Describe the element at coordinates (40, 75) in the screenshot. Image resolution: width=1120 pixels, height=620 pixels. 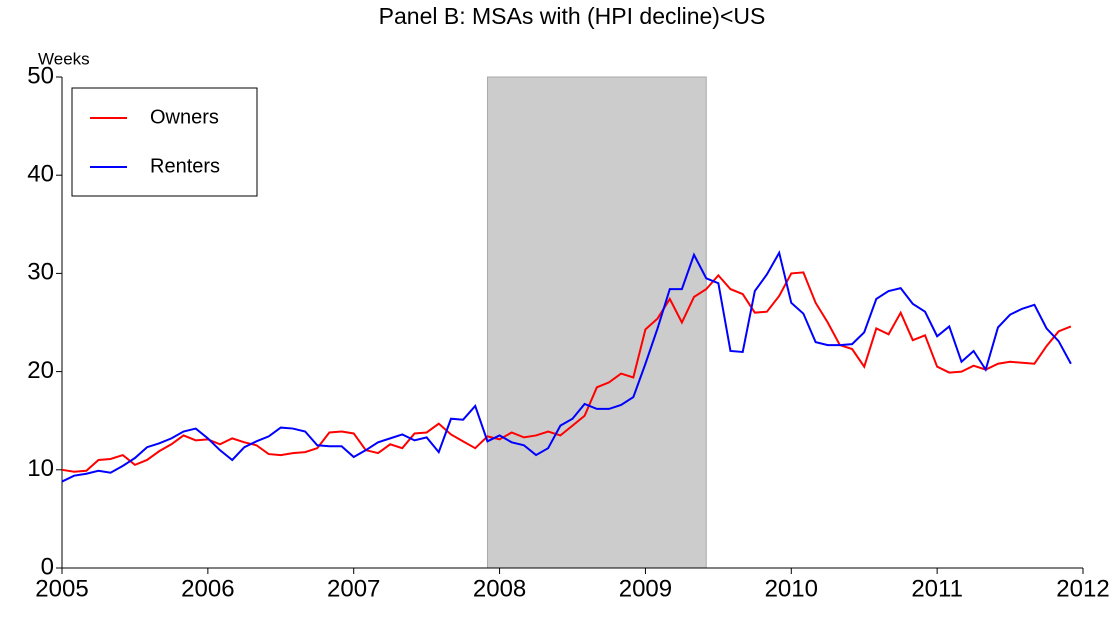
I see `y-tick-label: 50` at that location.